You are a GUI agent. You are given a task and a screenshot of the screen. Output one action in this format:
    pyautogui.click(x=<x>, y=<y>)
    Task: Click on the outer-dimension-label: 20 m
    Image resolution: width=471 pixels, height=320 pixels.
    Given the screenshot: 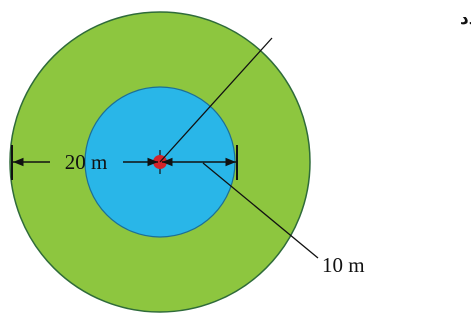 What is the action you would take?
    pyautogui.click(x=86, y=162)
    